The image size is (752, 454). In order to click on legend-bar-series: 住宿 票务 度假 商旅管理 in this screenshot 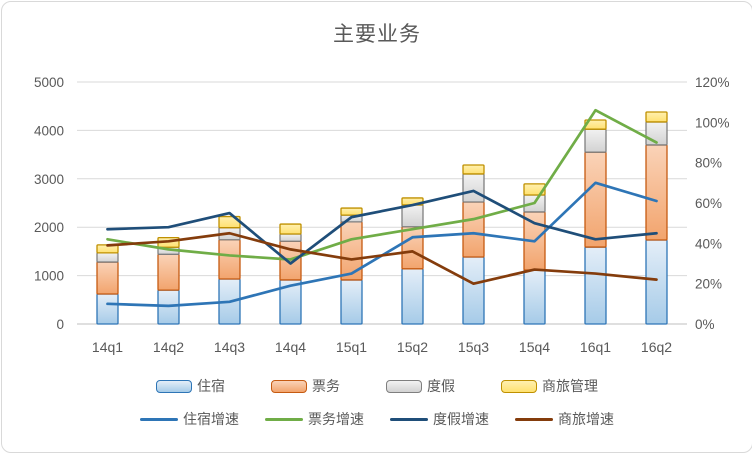, I will do `click(377, 386)`.